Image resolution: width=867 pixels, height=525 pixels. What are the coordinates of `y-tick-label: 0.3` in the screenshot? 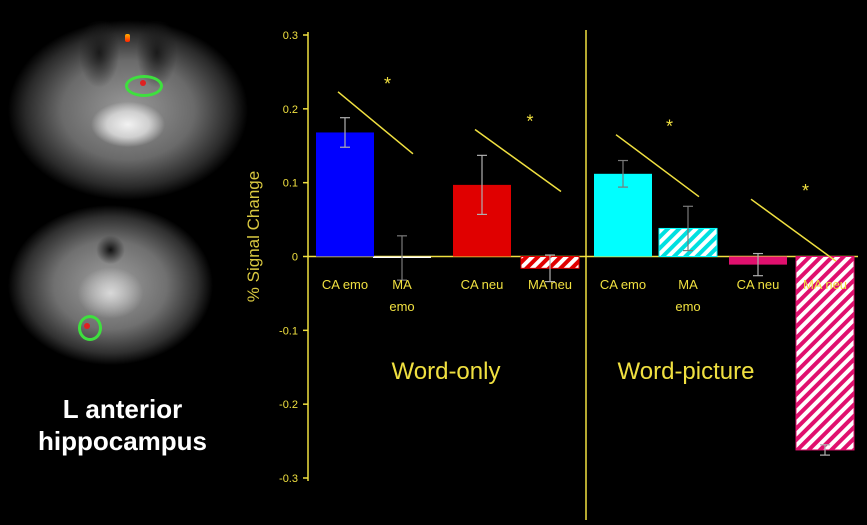 It's located at (290, 36).